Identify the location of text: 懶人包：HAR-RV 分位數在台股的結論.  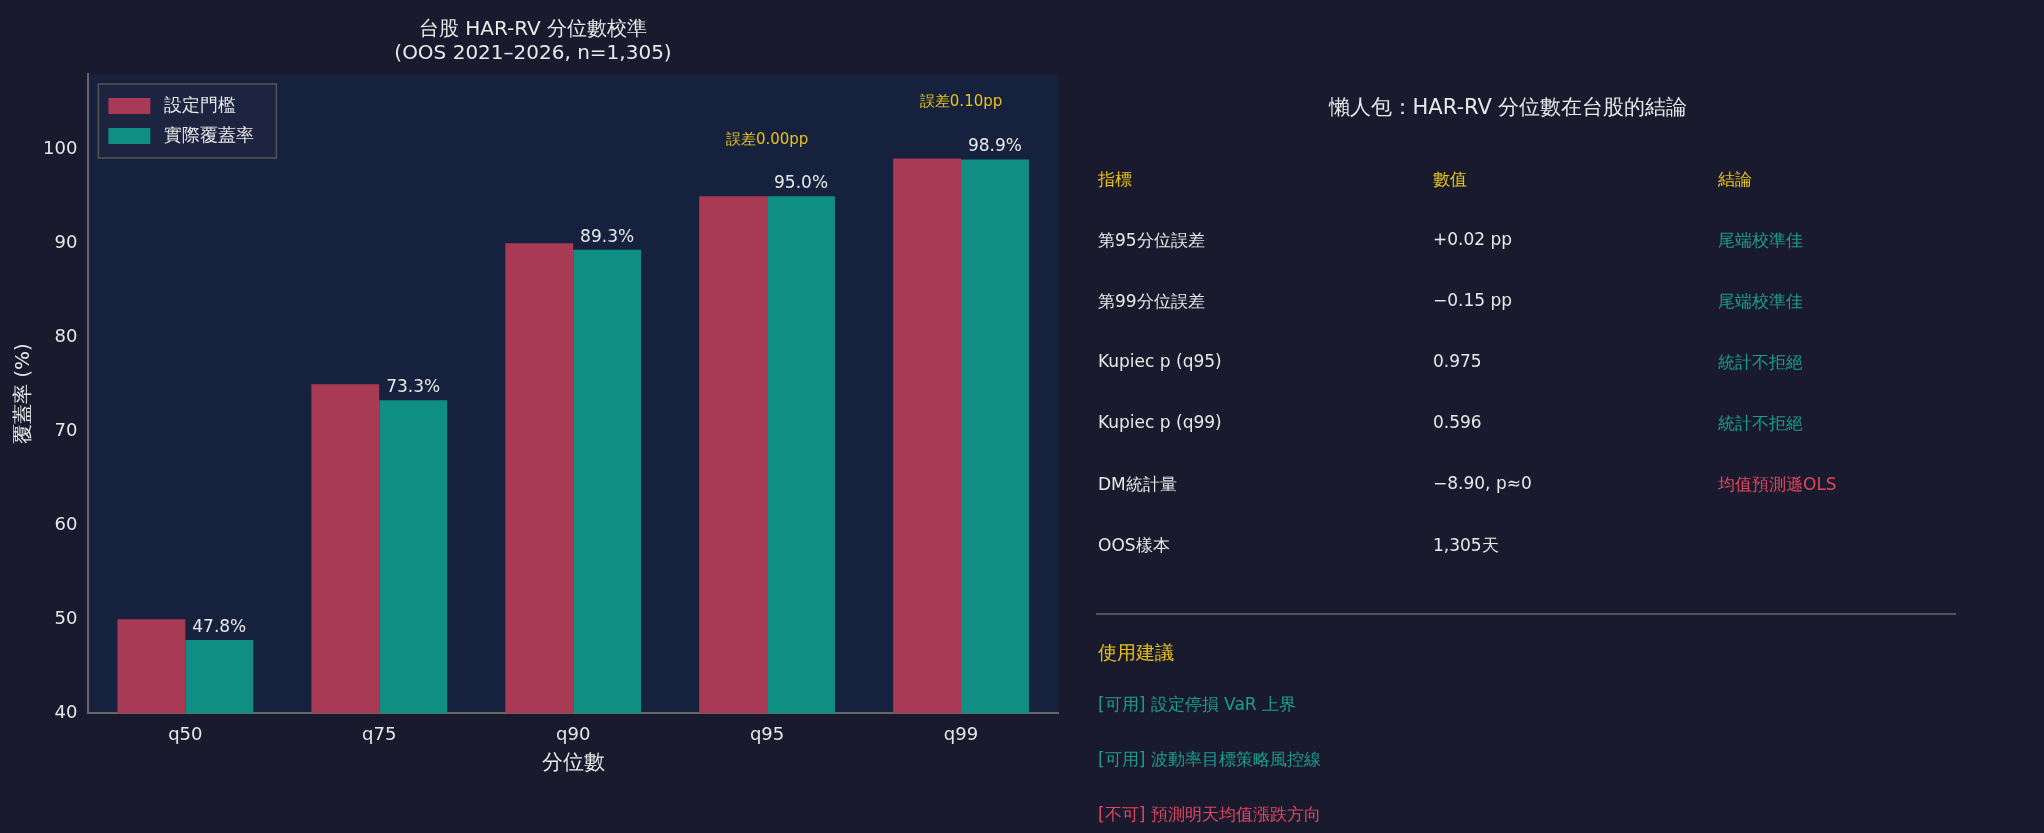
(1508, 107).